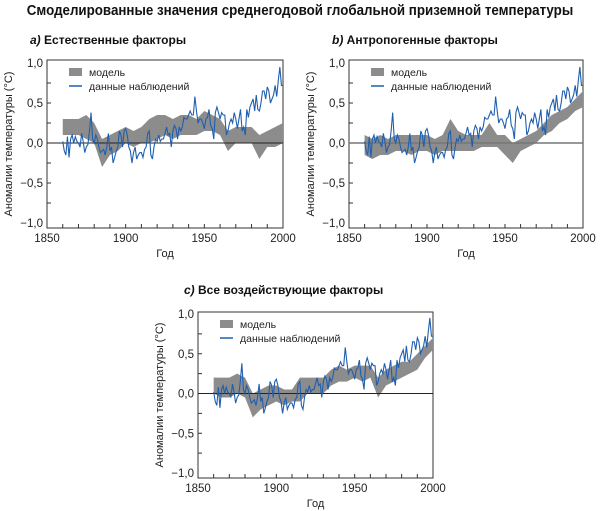 This screenshot has width=600, height=511. I want to click on panel-title: b) Антропогенные факторы, so click(415, 40).